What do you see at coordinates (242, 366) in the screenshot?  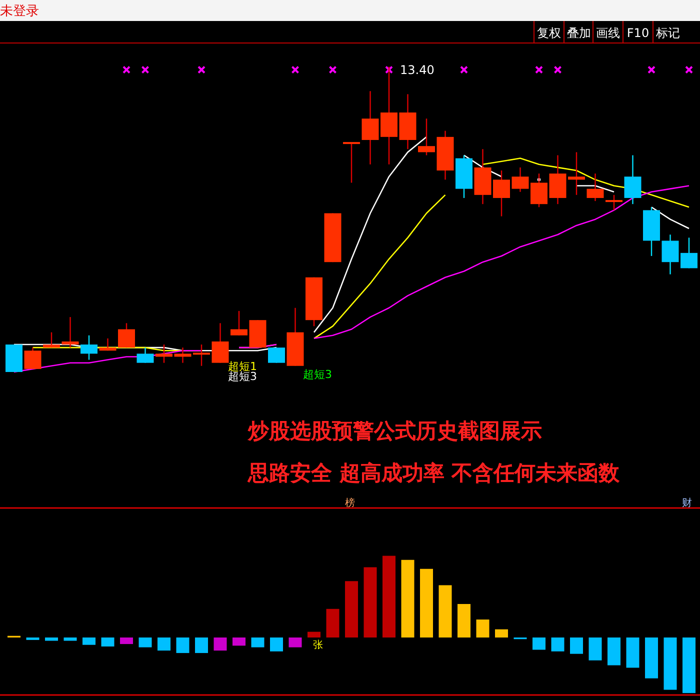 I see `annotation: 超短1` at bounding box center [242, 366].